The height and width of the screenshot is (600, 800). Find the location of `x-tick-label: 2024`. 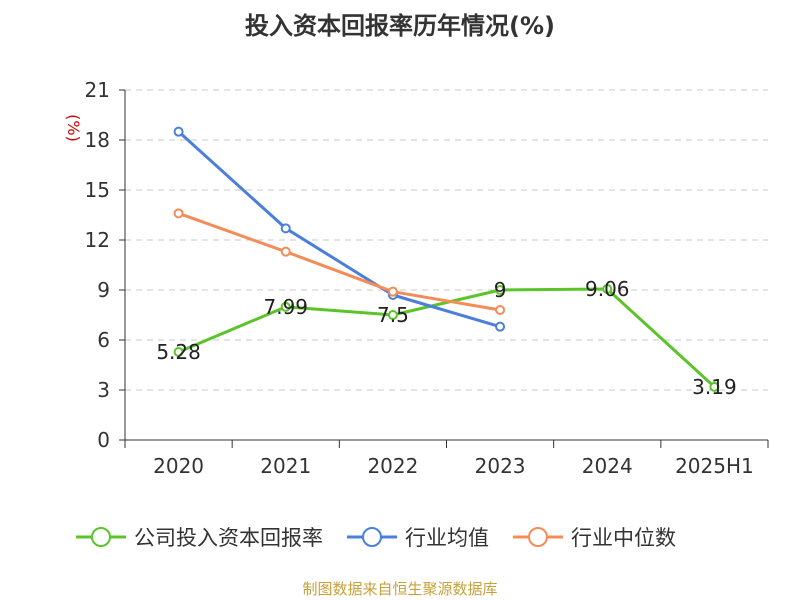

x-tick-label: 2024 is located at coordinates (607, 466).